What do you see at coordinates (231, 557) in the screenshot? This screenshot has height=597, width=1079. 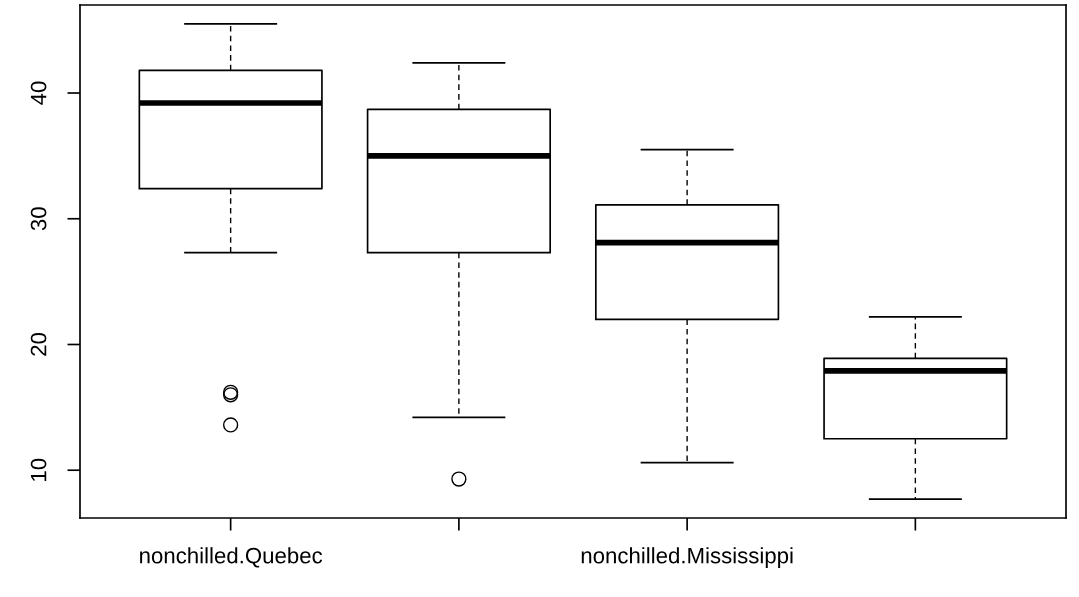 I see `x-tick-label: nonchilled.Quebec` at bounding box center [231, 557].